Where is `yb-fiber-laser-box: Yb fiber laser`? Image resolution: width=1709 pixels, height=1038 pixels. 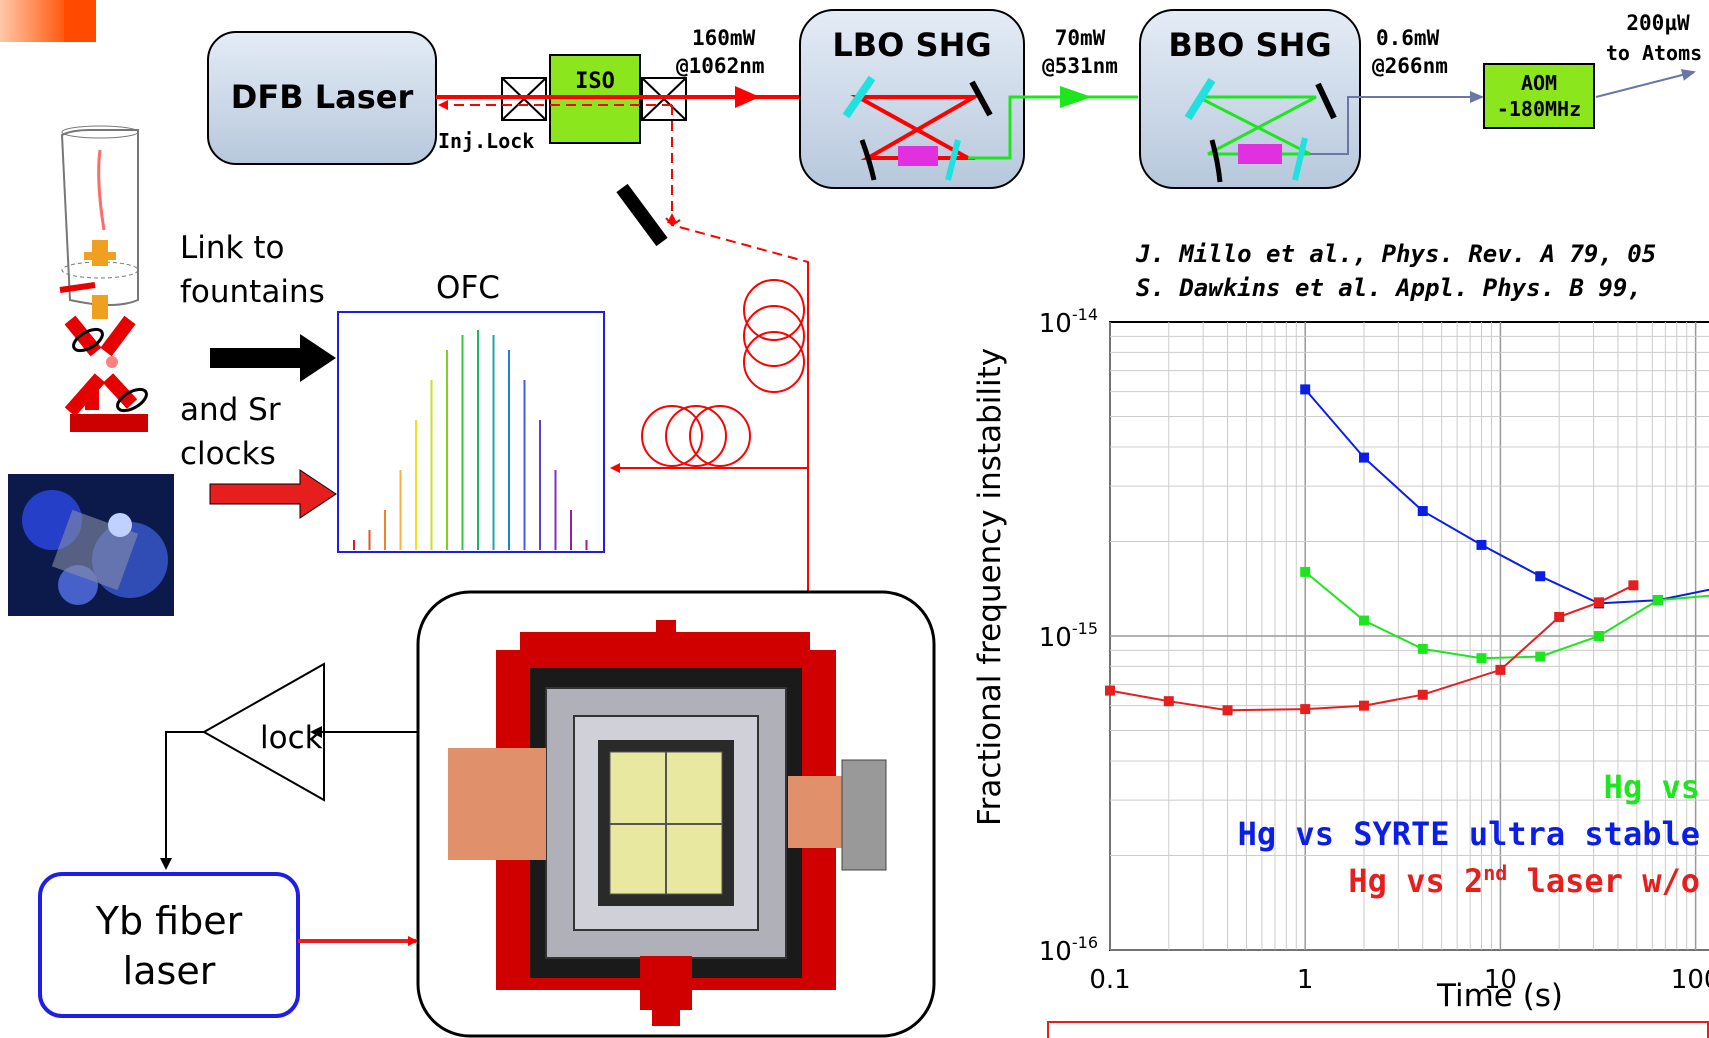
yb-fiber-laser-box: Yb fiber laser is located at coordinates (169, 945).